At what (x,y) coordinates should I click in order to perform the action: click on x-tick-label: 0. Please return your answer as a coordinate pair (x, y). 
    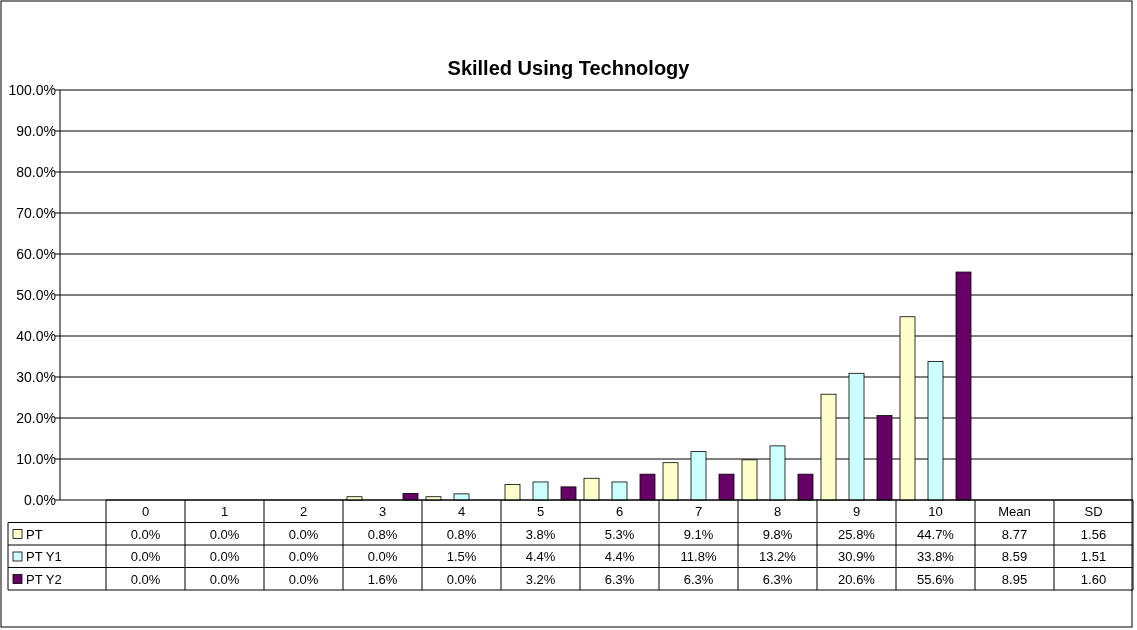
    Looking at the image, I should click on (145, 511).